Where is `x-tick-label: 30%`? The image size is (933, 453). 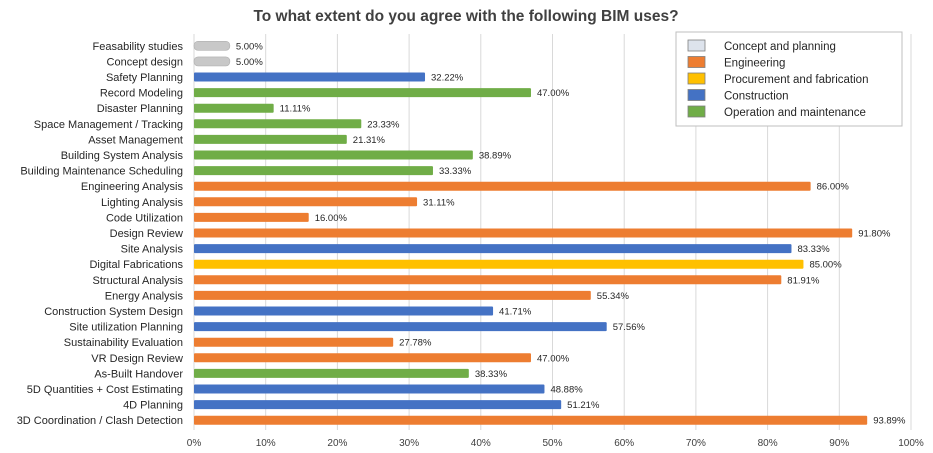
x-tick-label: 30% is located at coordinates (409, 443).